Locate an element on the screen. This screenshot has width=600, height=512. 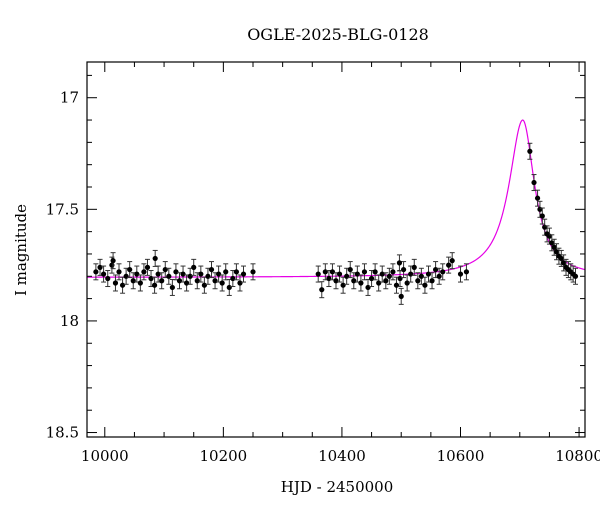
chart-title: OGLE-2025-BLG-0128 is located at coordinates (338, 34).